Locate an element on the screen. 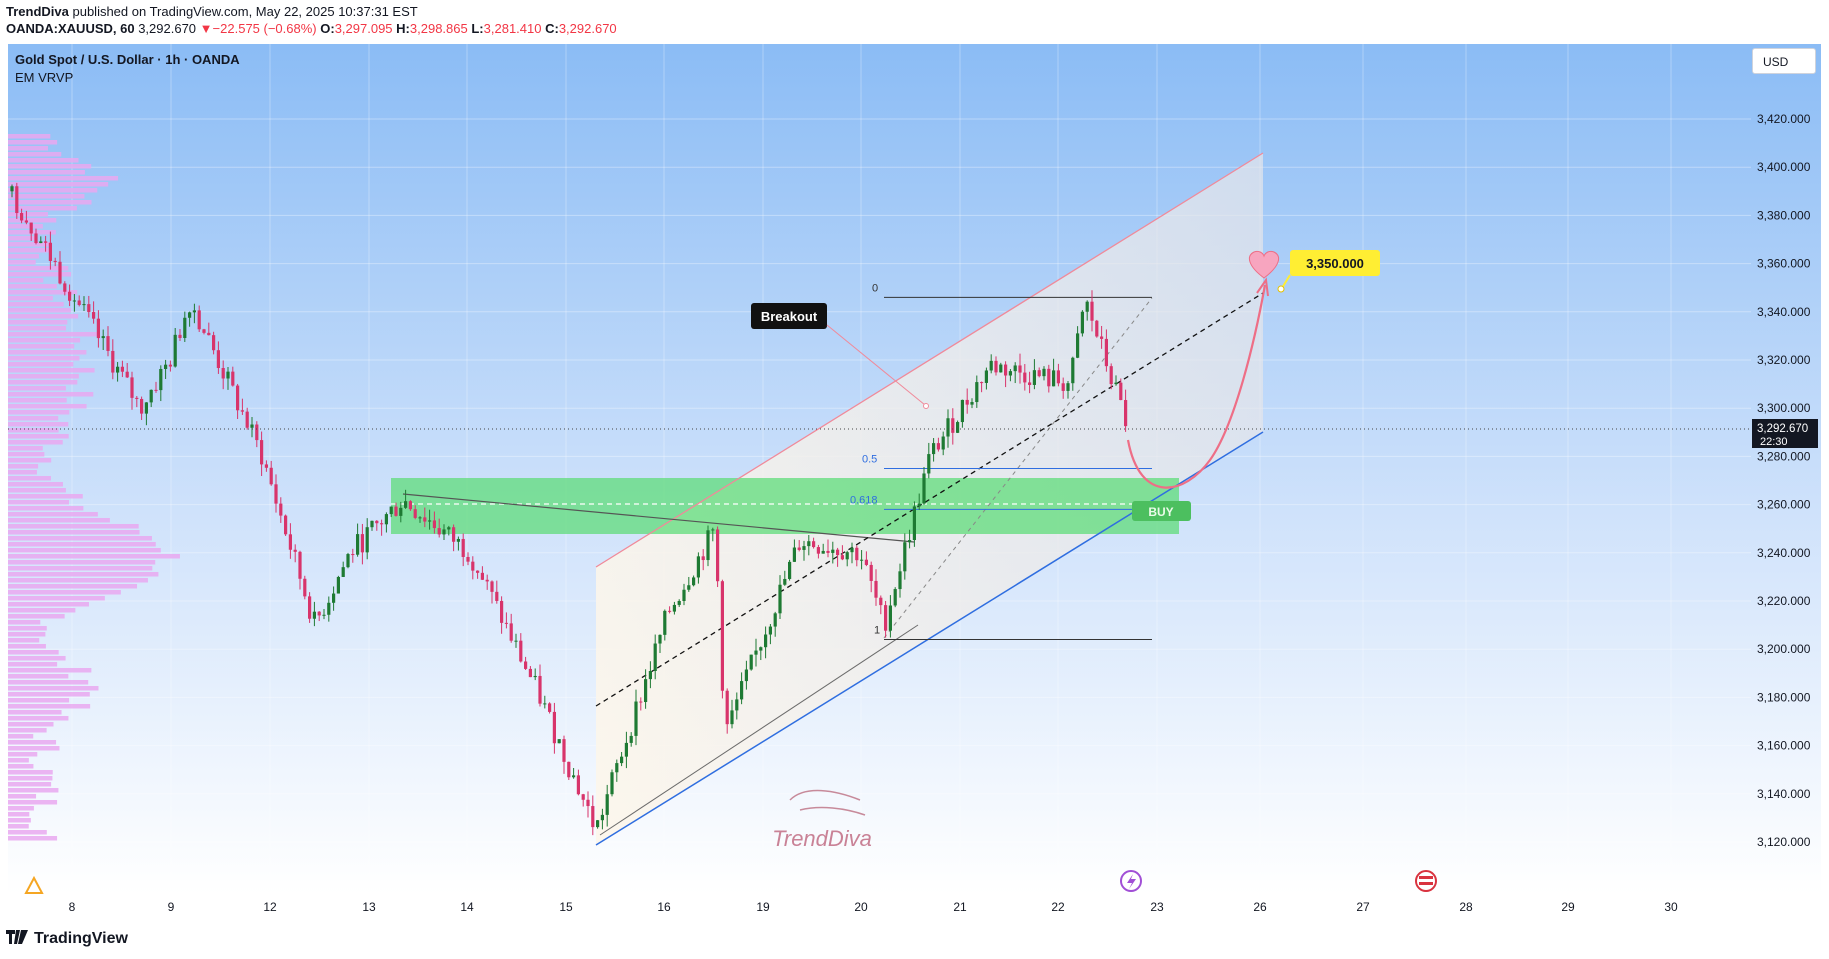 The height and width of the screenshot is (959, 1829). time-axis: 8 9 12 13 14 15 16 19 20 21 22 23 26 27 28 29 30 is located at coordinates (873, 907).